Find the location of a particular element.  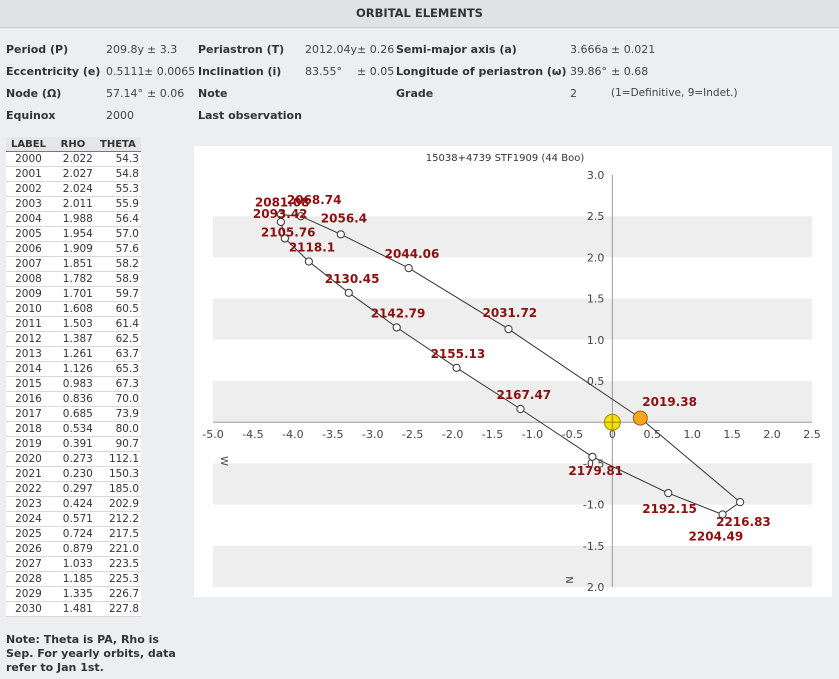

x-tick-label: -5.0 is located at coordinates (212, 434).